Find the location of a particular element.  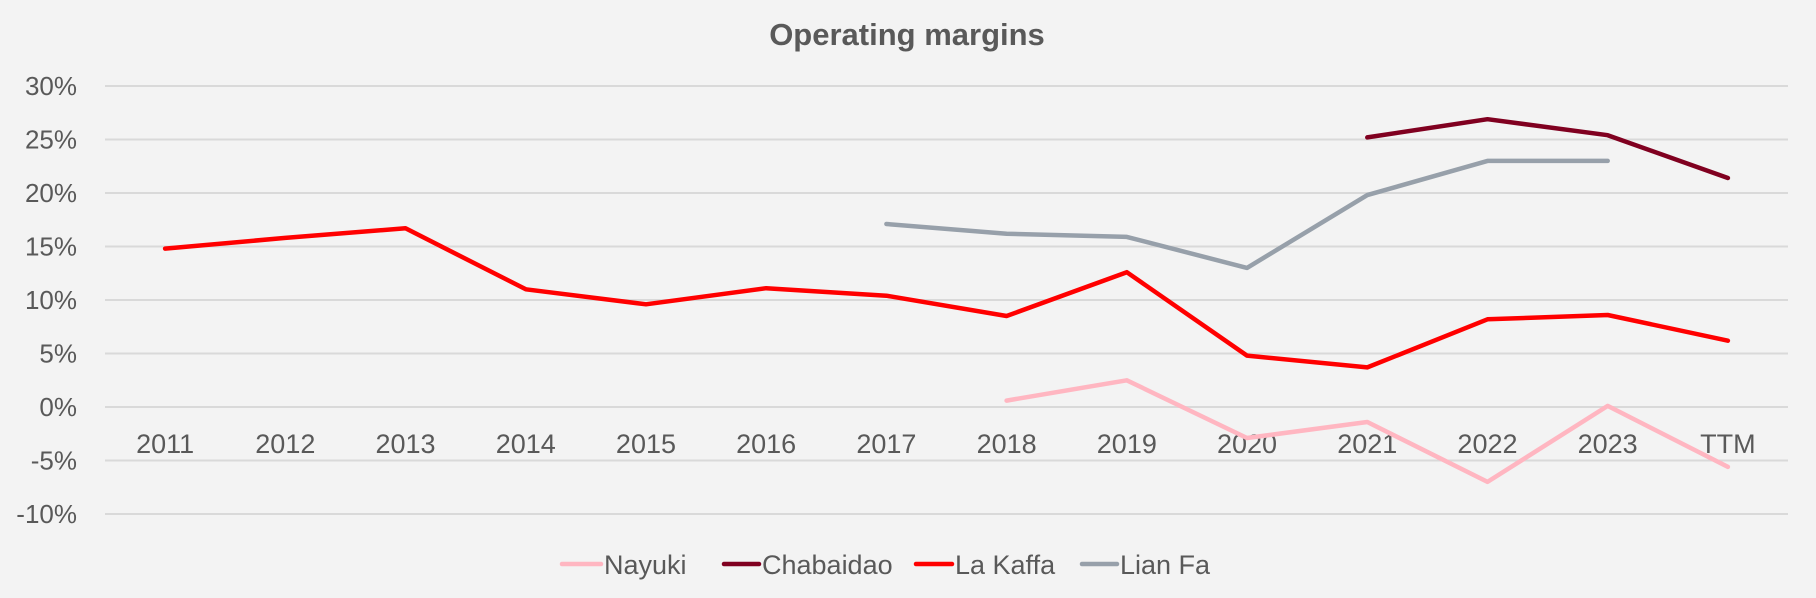

x-tick-label: 2013 is located at coordinates (405, 444).